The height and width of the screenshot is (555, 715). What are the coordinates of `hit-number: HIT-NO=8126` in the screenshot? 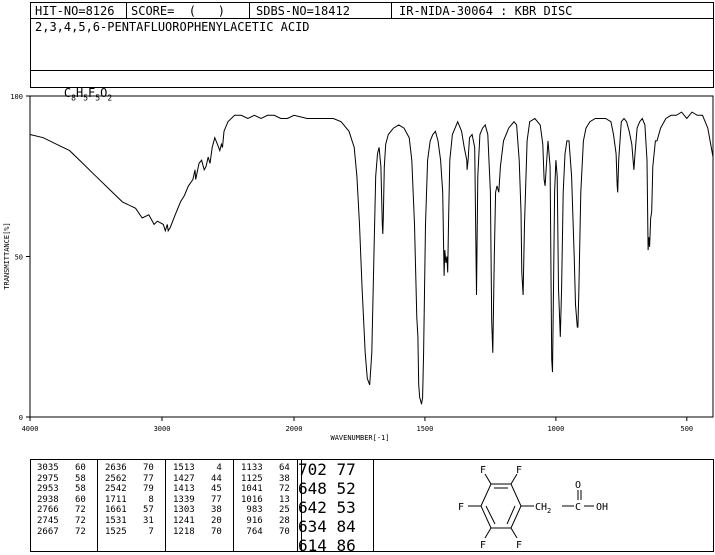 It's located at (75, 11).